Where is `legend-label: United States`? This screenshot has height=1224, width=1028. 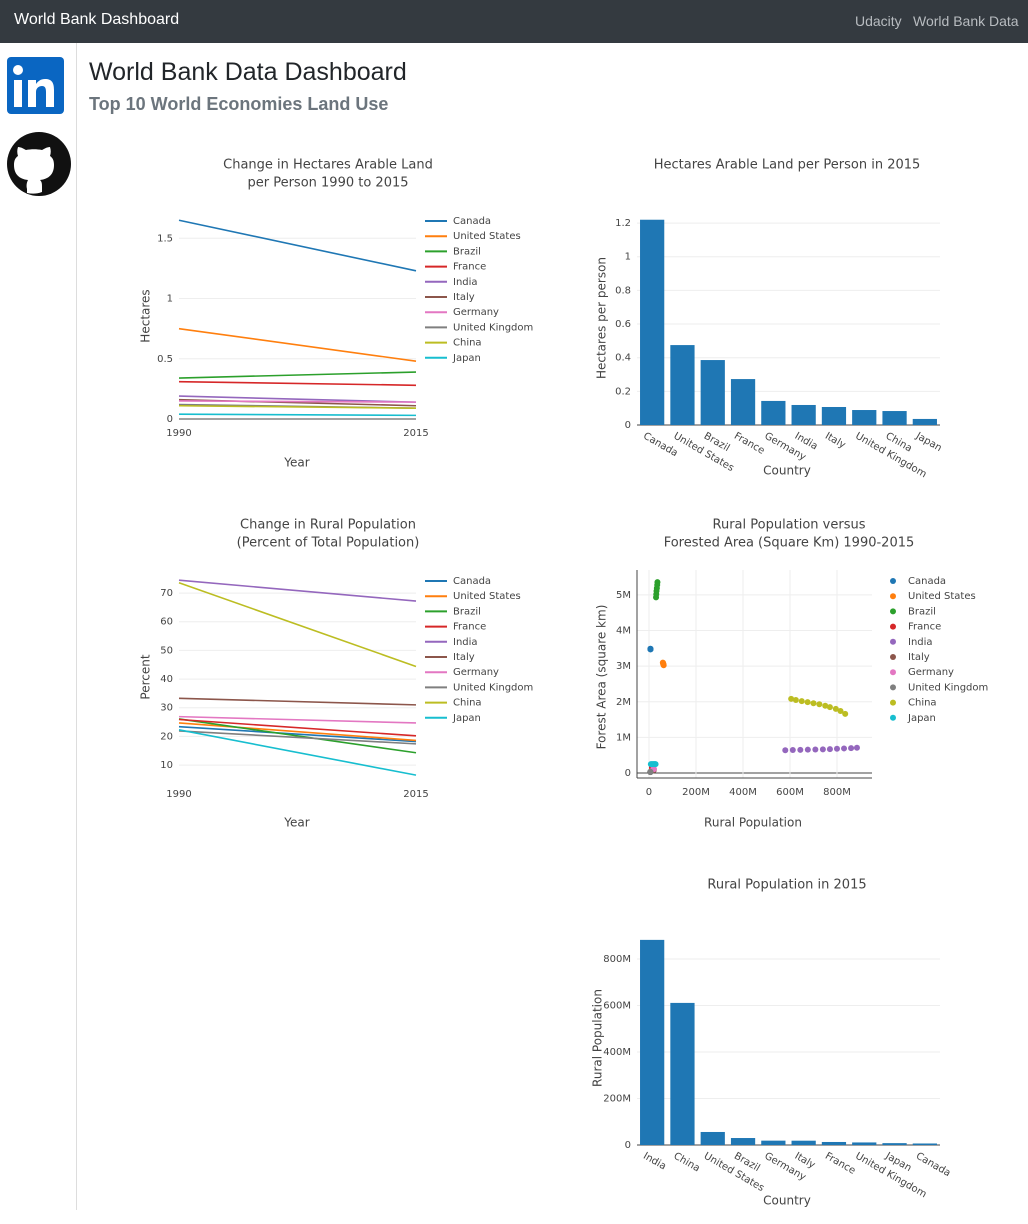 legend-label: United States is located at coordinates (942, 596).